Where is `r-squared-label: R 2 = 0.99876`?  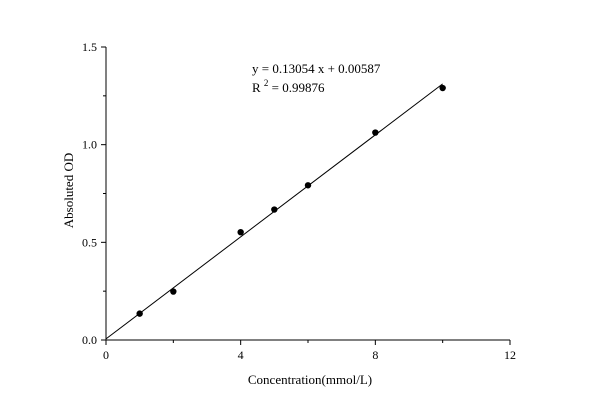 r-squared-label: R 2 = 0.99876 is located at coordinates (288, 84).